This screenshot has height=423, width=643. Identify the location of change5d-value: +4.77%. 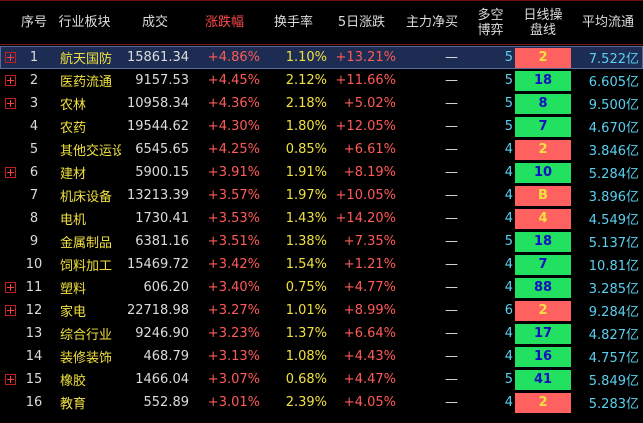
(369, 287).